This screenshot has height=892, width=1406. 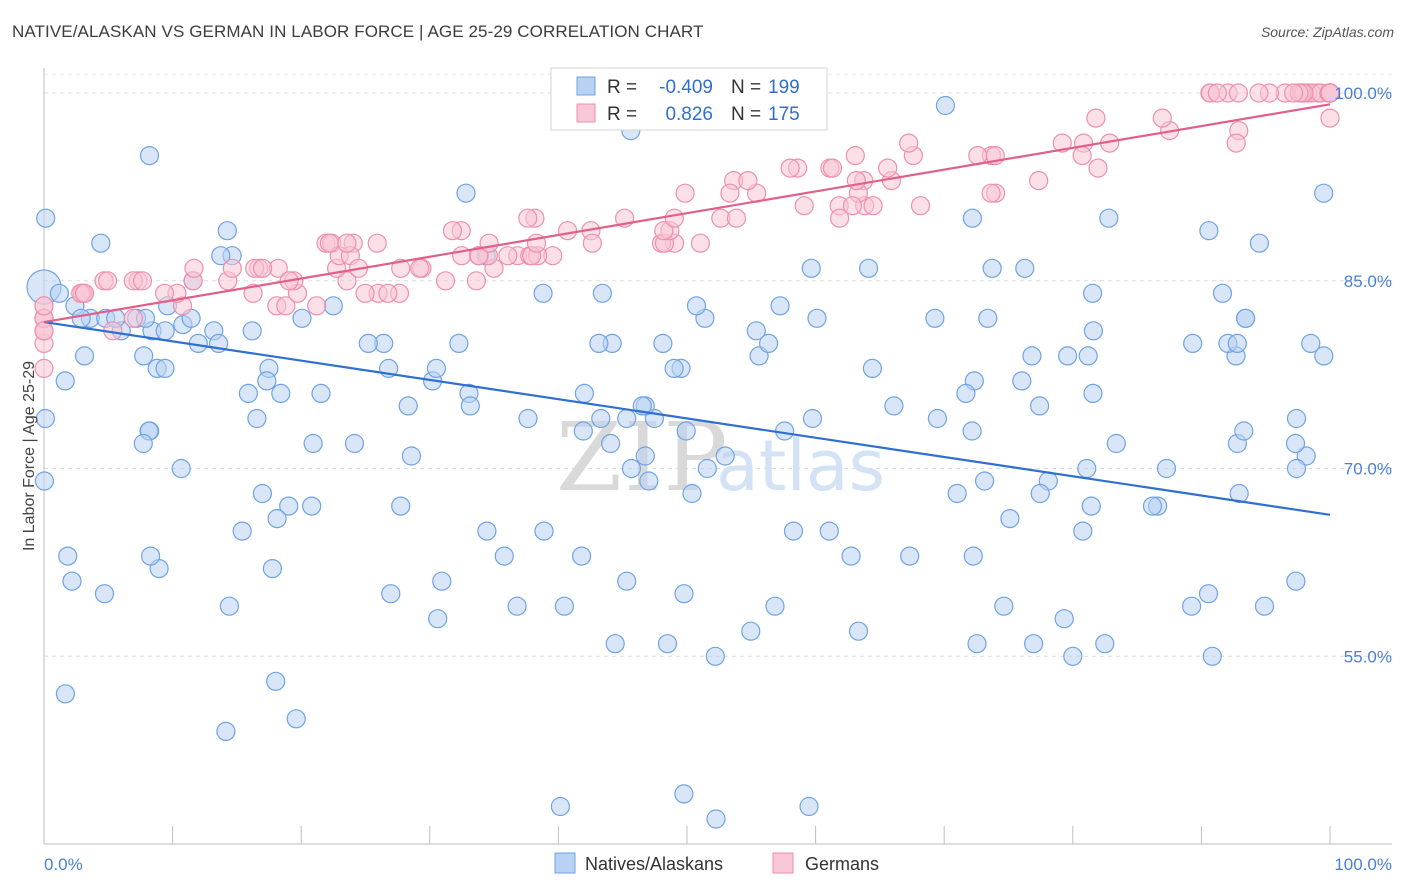 I want to click on bottom-legend-swatch-germans, so click(x=783, y=863).